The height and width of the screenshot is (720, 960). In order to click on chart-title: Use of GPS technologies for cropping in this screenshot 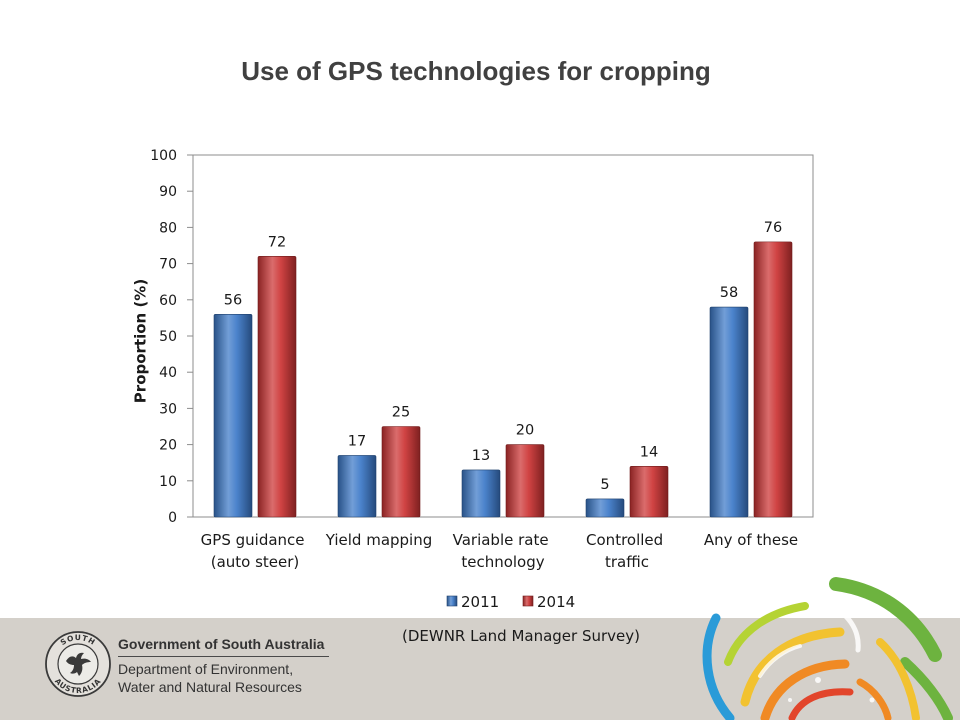, I will do `click(476, 71)`.